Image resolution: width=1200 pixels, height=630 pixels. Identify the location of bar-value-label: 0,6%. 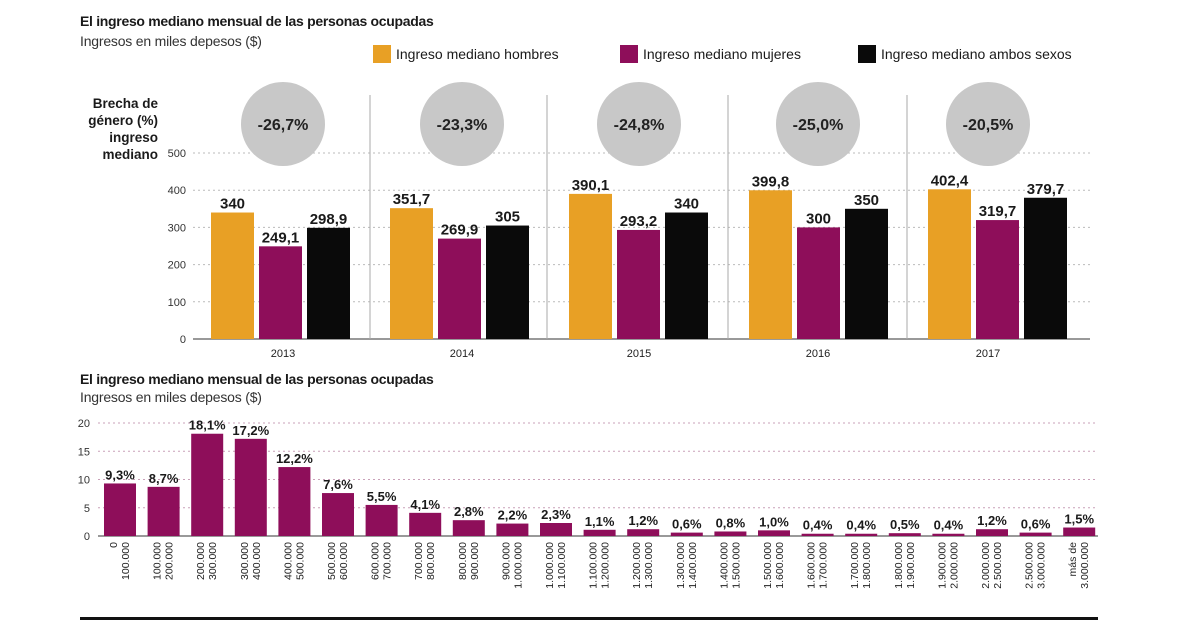
(1036, 524).